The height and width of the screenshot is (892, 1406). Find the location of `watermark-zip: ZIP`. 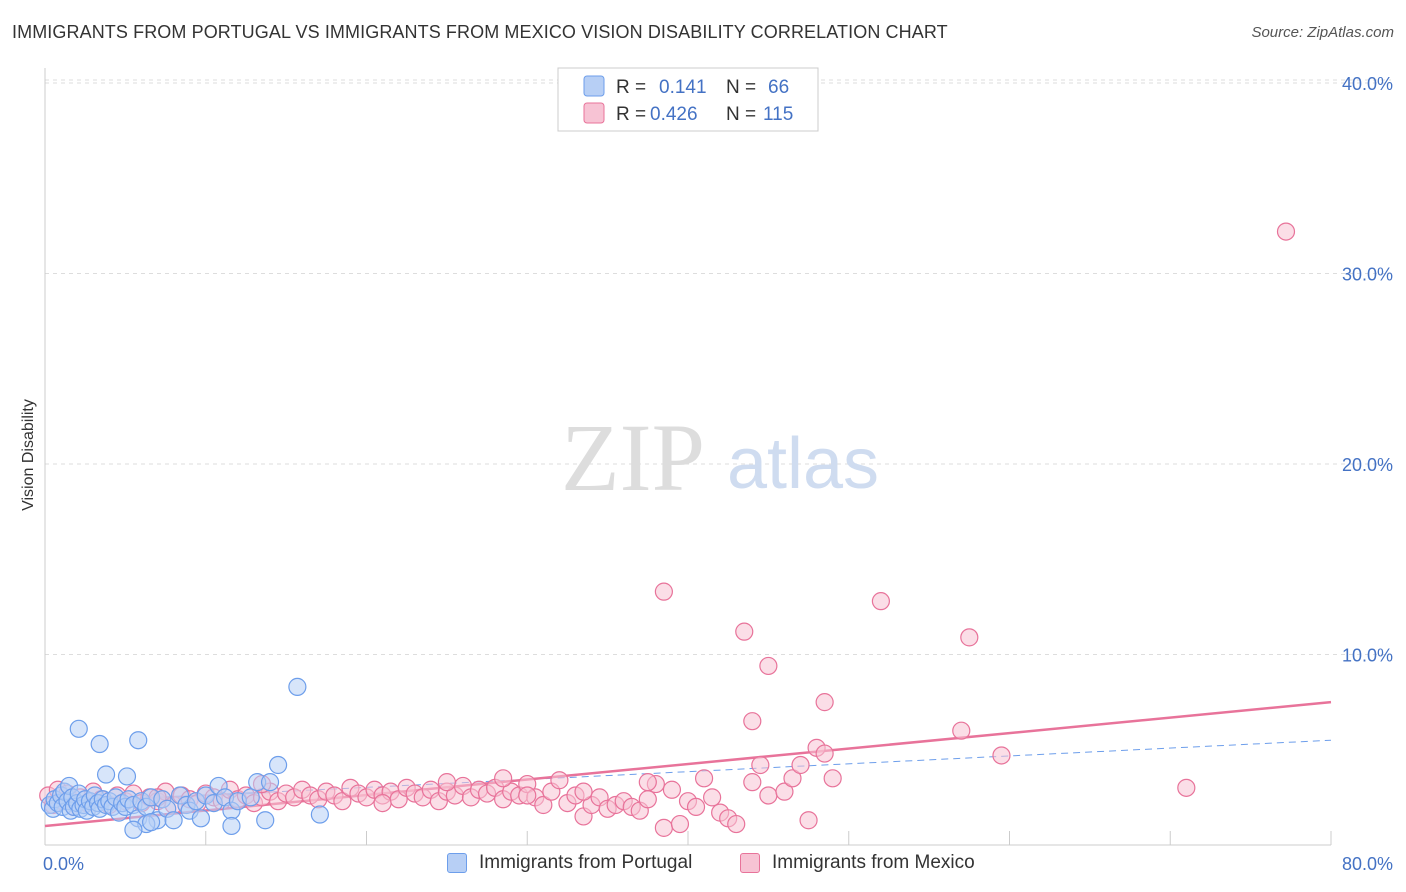

watermark-zip: ZIP is located at coordinates (633, 457).